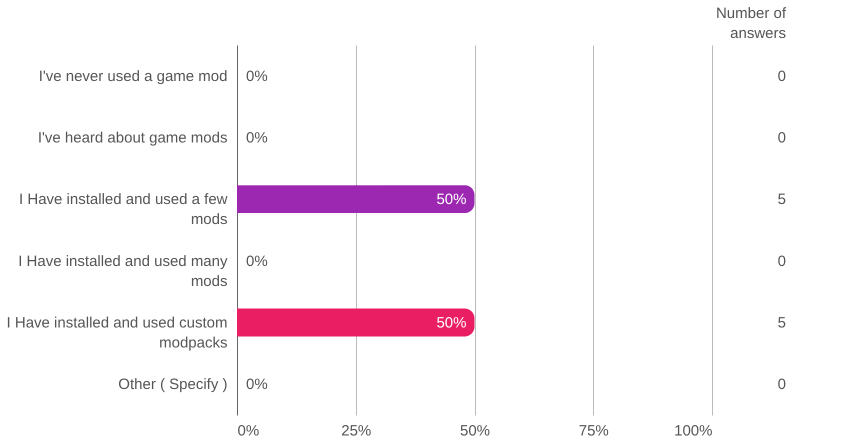 This screenshot has width=858, height=441. Describe the element at coordinates (173, 385) in the screenshot. I see `y-tick-label: Other ( Specify )` at that location.